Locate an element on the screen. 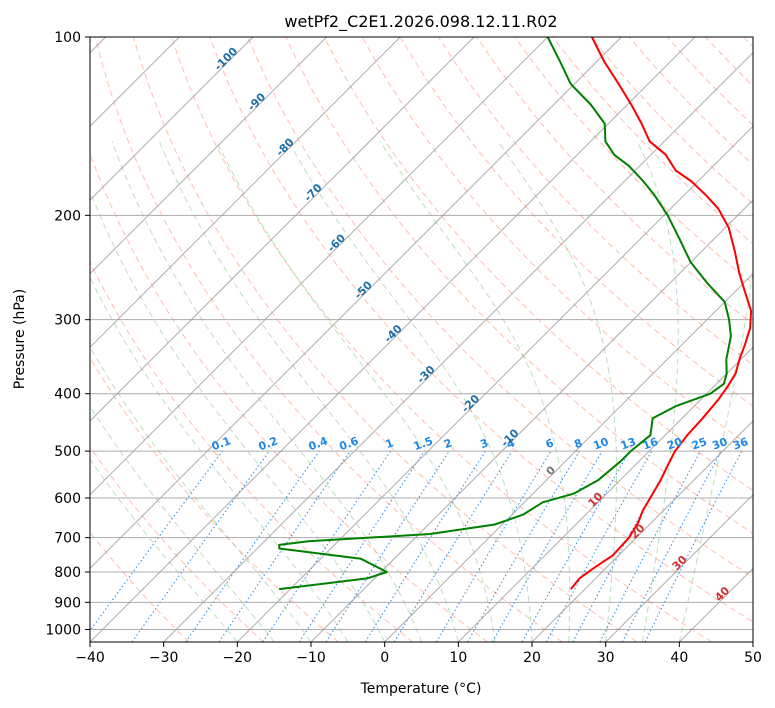 The width and height of the screenshot is (775, 708). y-tick-label: 100 is located at coordinates (67, 38).